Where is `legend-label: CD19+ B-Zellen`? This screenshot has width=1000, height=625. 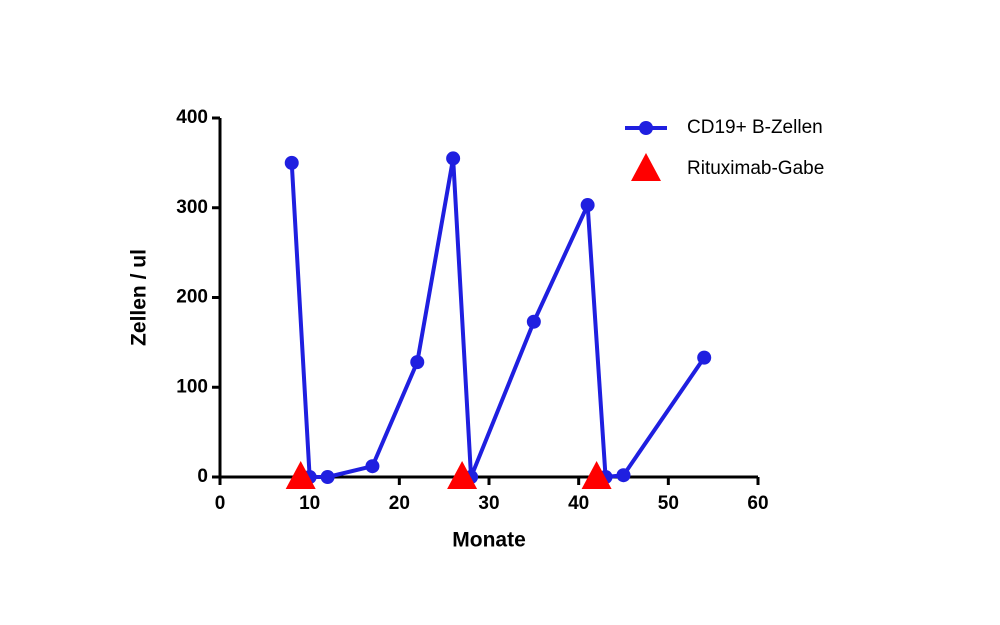
legend-label: CD19+ B-Zellen is located at coordinates (755, 127).